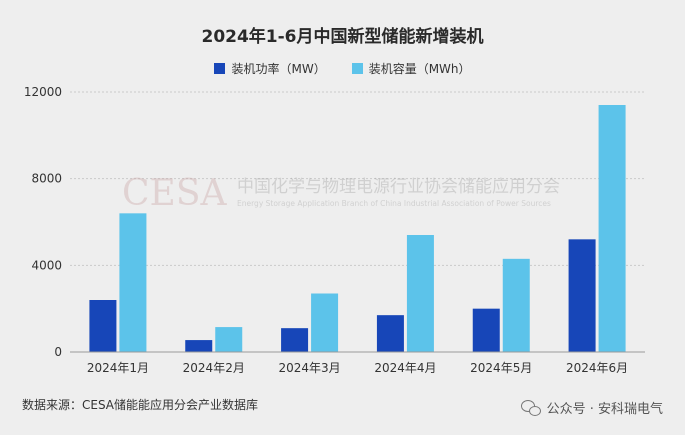  I want to click on x-tick-label: 2024年5月, so click(501, 368).